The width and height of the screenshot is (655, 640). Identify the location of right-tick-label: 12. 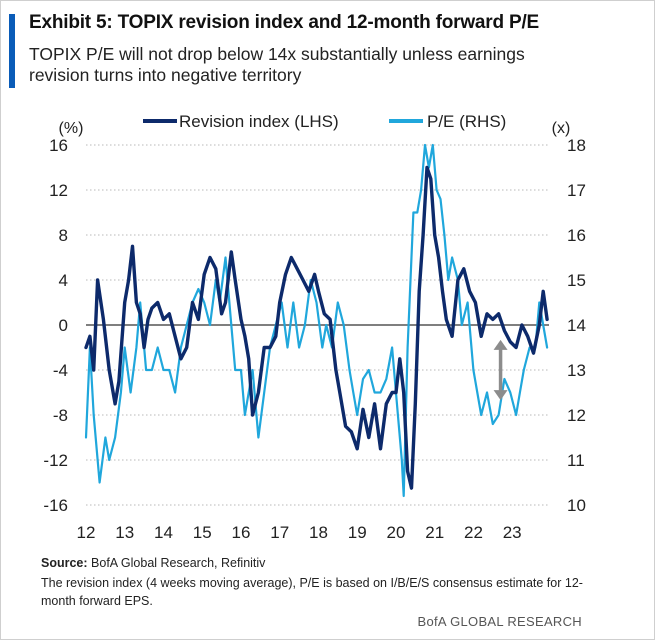
(576, 415).